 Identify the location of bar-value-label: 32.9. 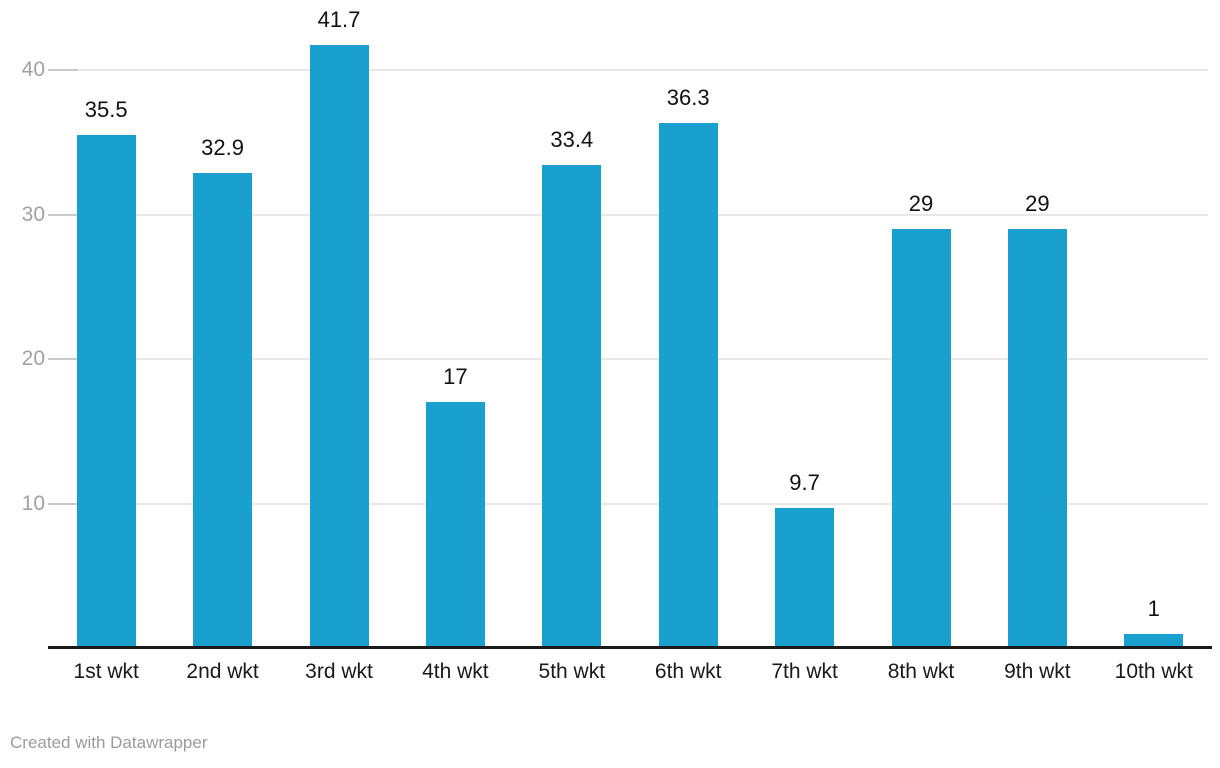
(222, 147).